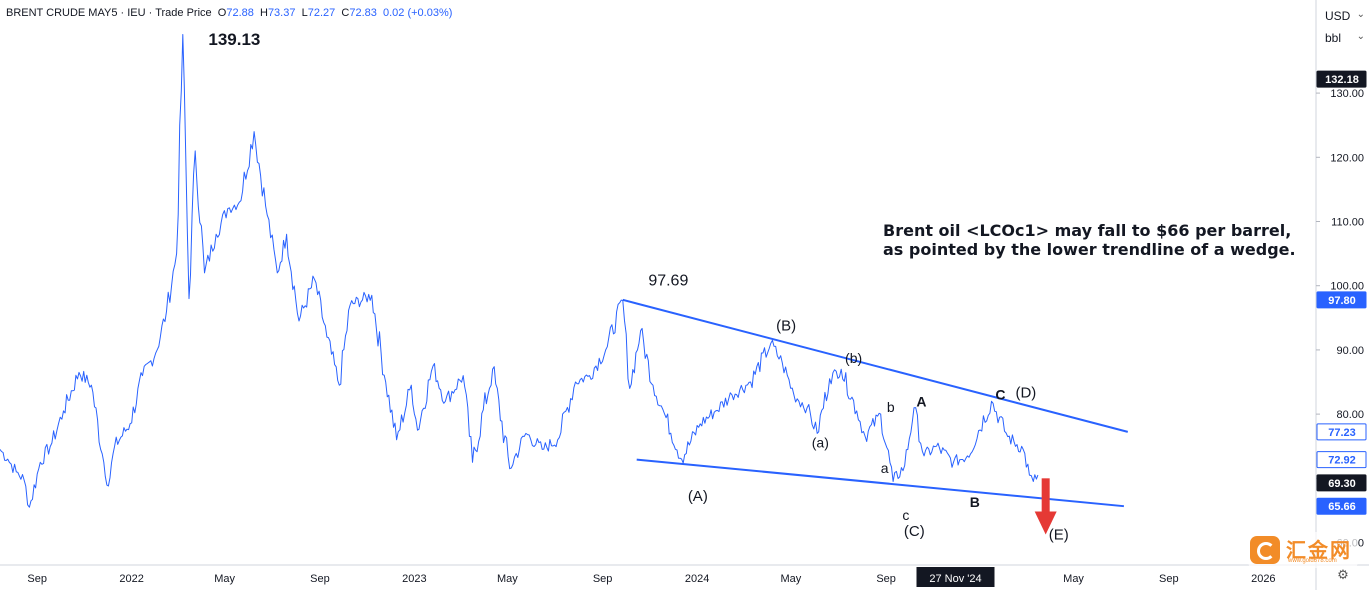 This screenshot has height=590, width=1369. I want to click on y-tick-label: 100.00, so click(1347, 287).